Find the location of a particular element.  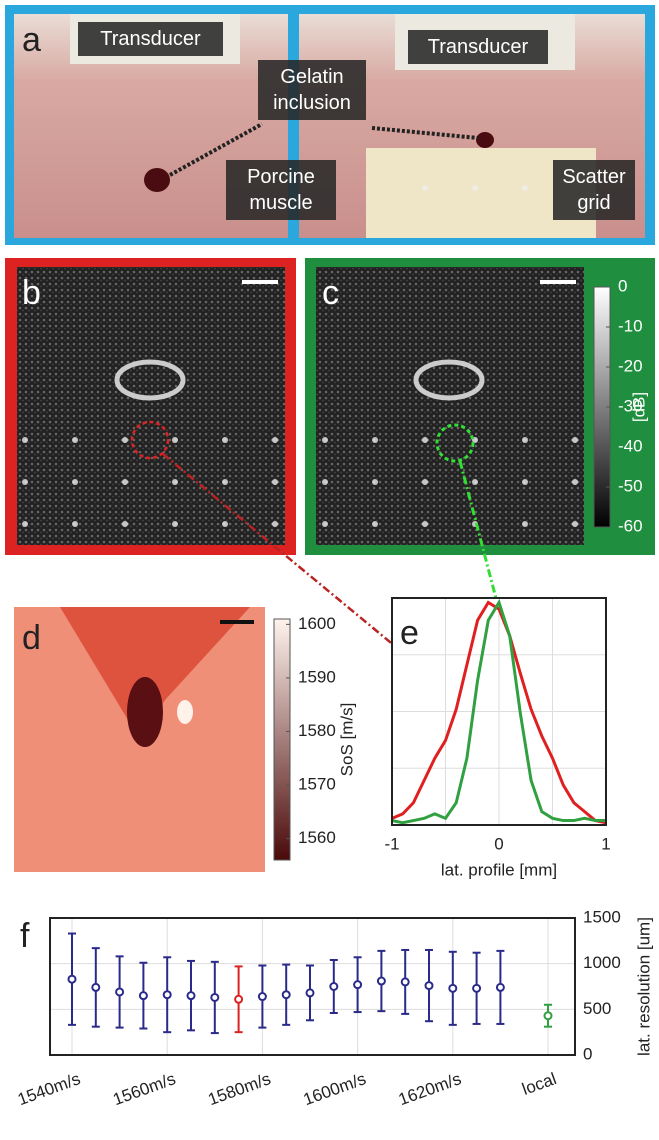

link is located at coordinates (481, 543).